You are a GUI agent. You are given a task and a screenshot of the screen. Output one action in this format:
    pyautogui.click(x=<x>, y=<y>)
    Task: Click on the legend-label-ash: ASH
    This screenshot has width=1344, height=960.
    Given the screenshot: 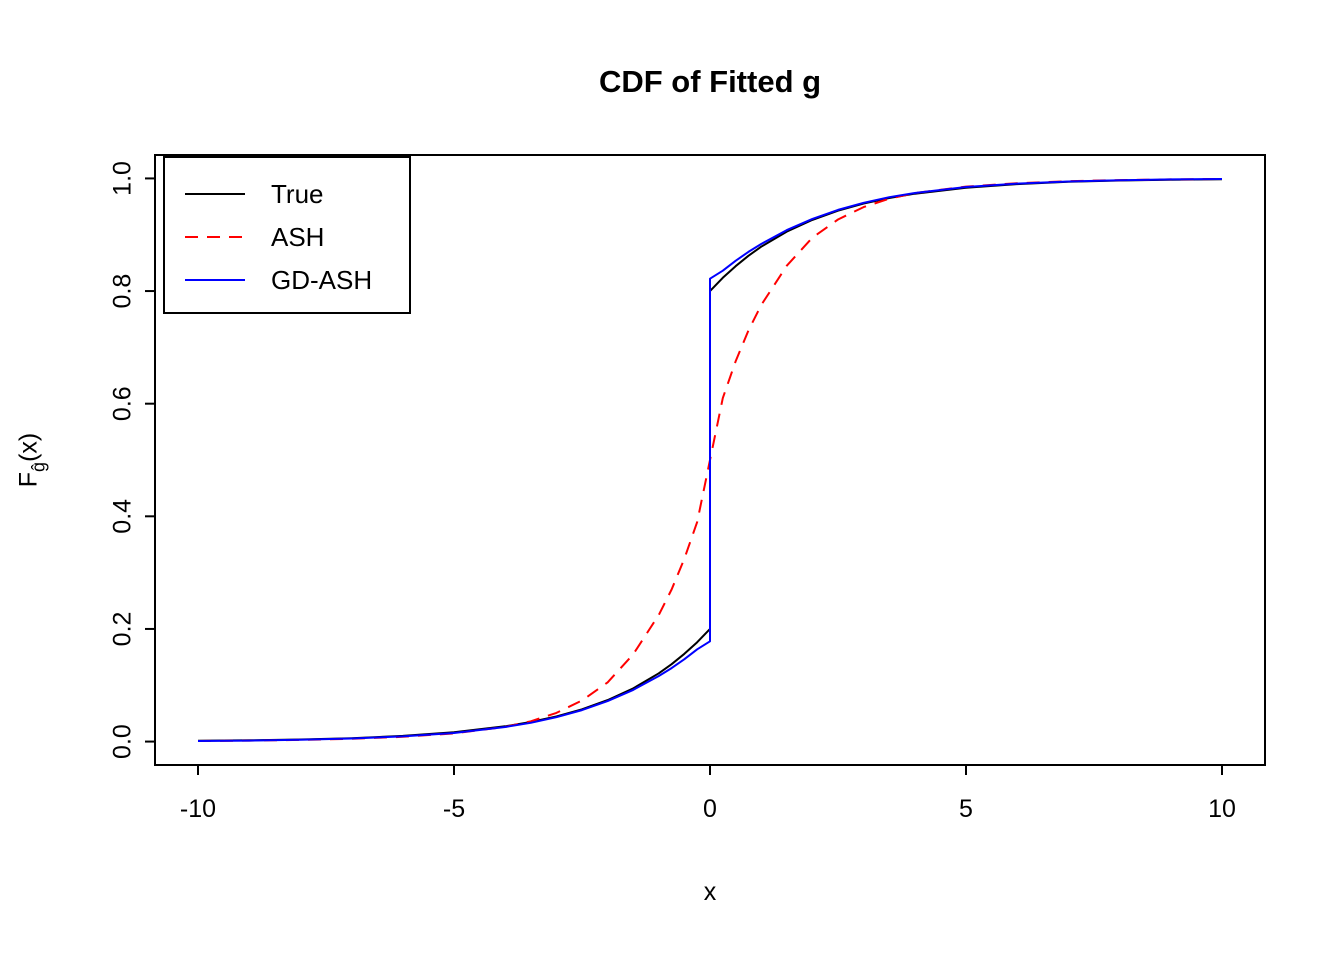 What is the action you would take?
    pyautogui.click(x=298, y=236)
    